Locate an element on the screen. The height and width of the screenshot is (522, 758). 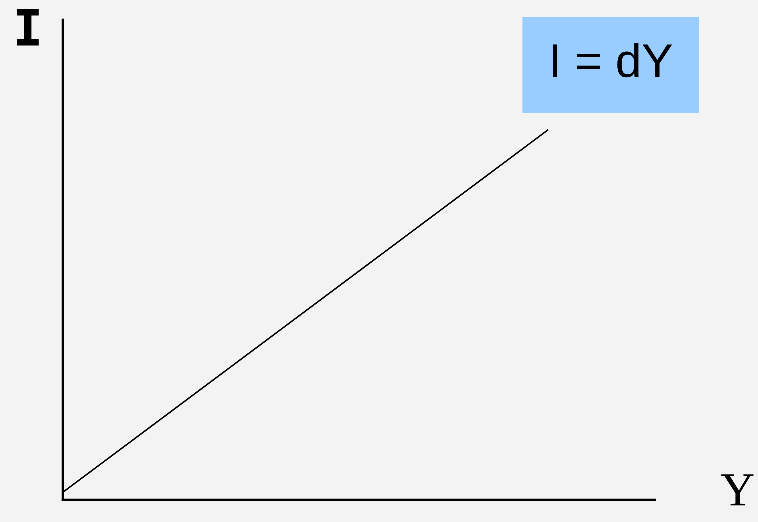
x-axis-title: Y is located at coordinates (737, 490).